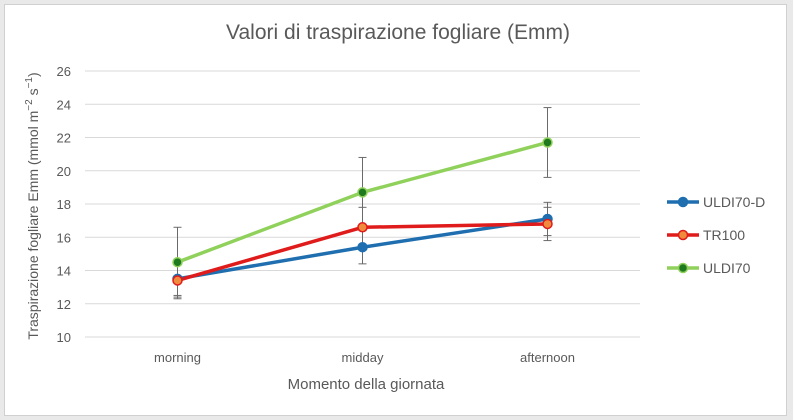 The width and height of the screenshot is (793, 420). What do you see at coordinates (64, 171) in the screenshot?
I see `y-tick-label: 20` at bounding box center [64, 171].